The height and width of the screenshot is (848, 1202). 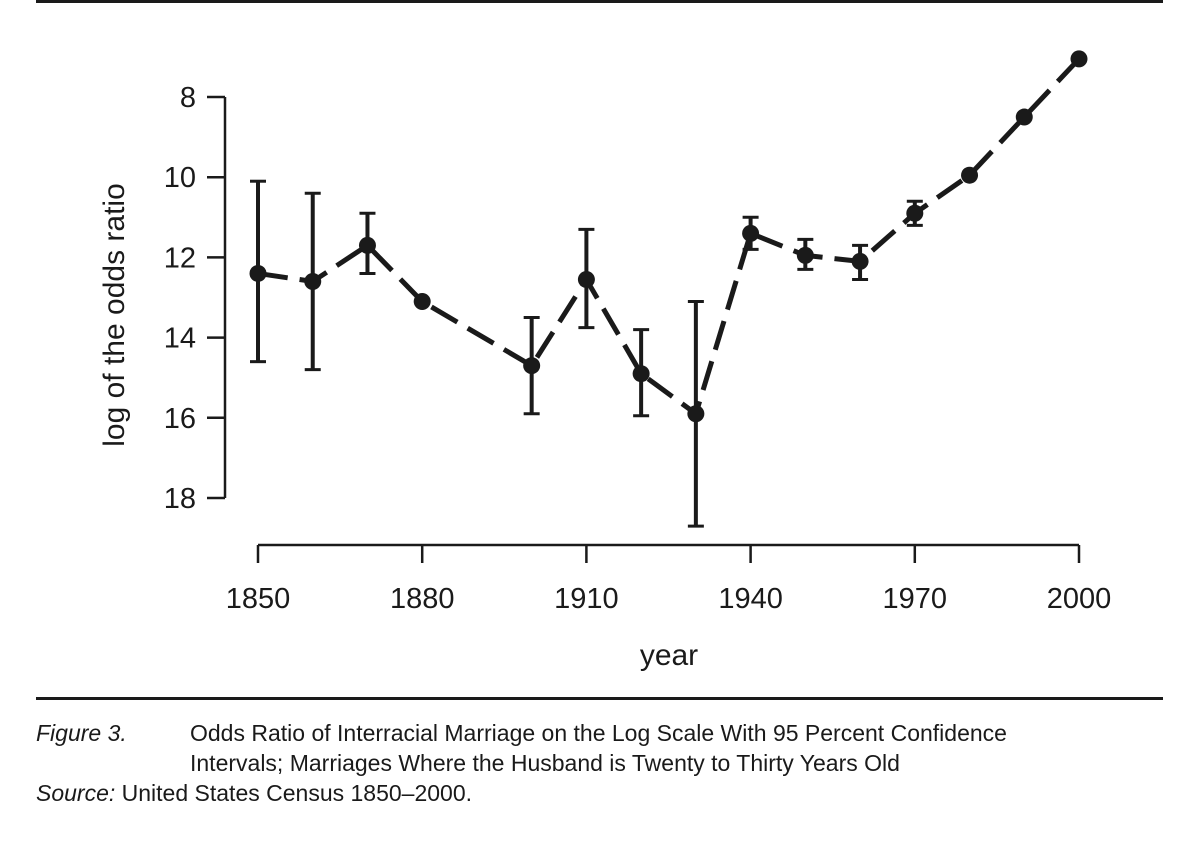 I want to click on y-tick-label: 8, so click(x=188, y=98).